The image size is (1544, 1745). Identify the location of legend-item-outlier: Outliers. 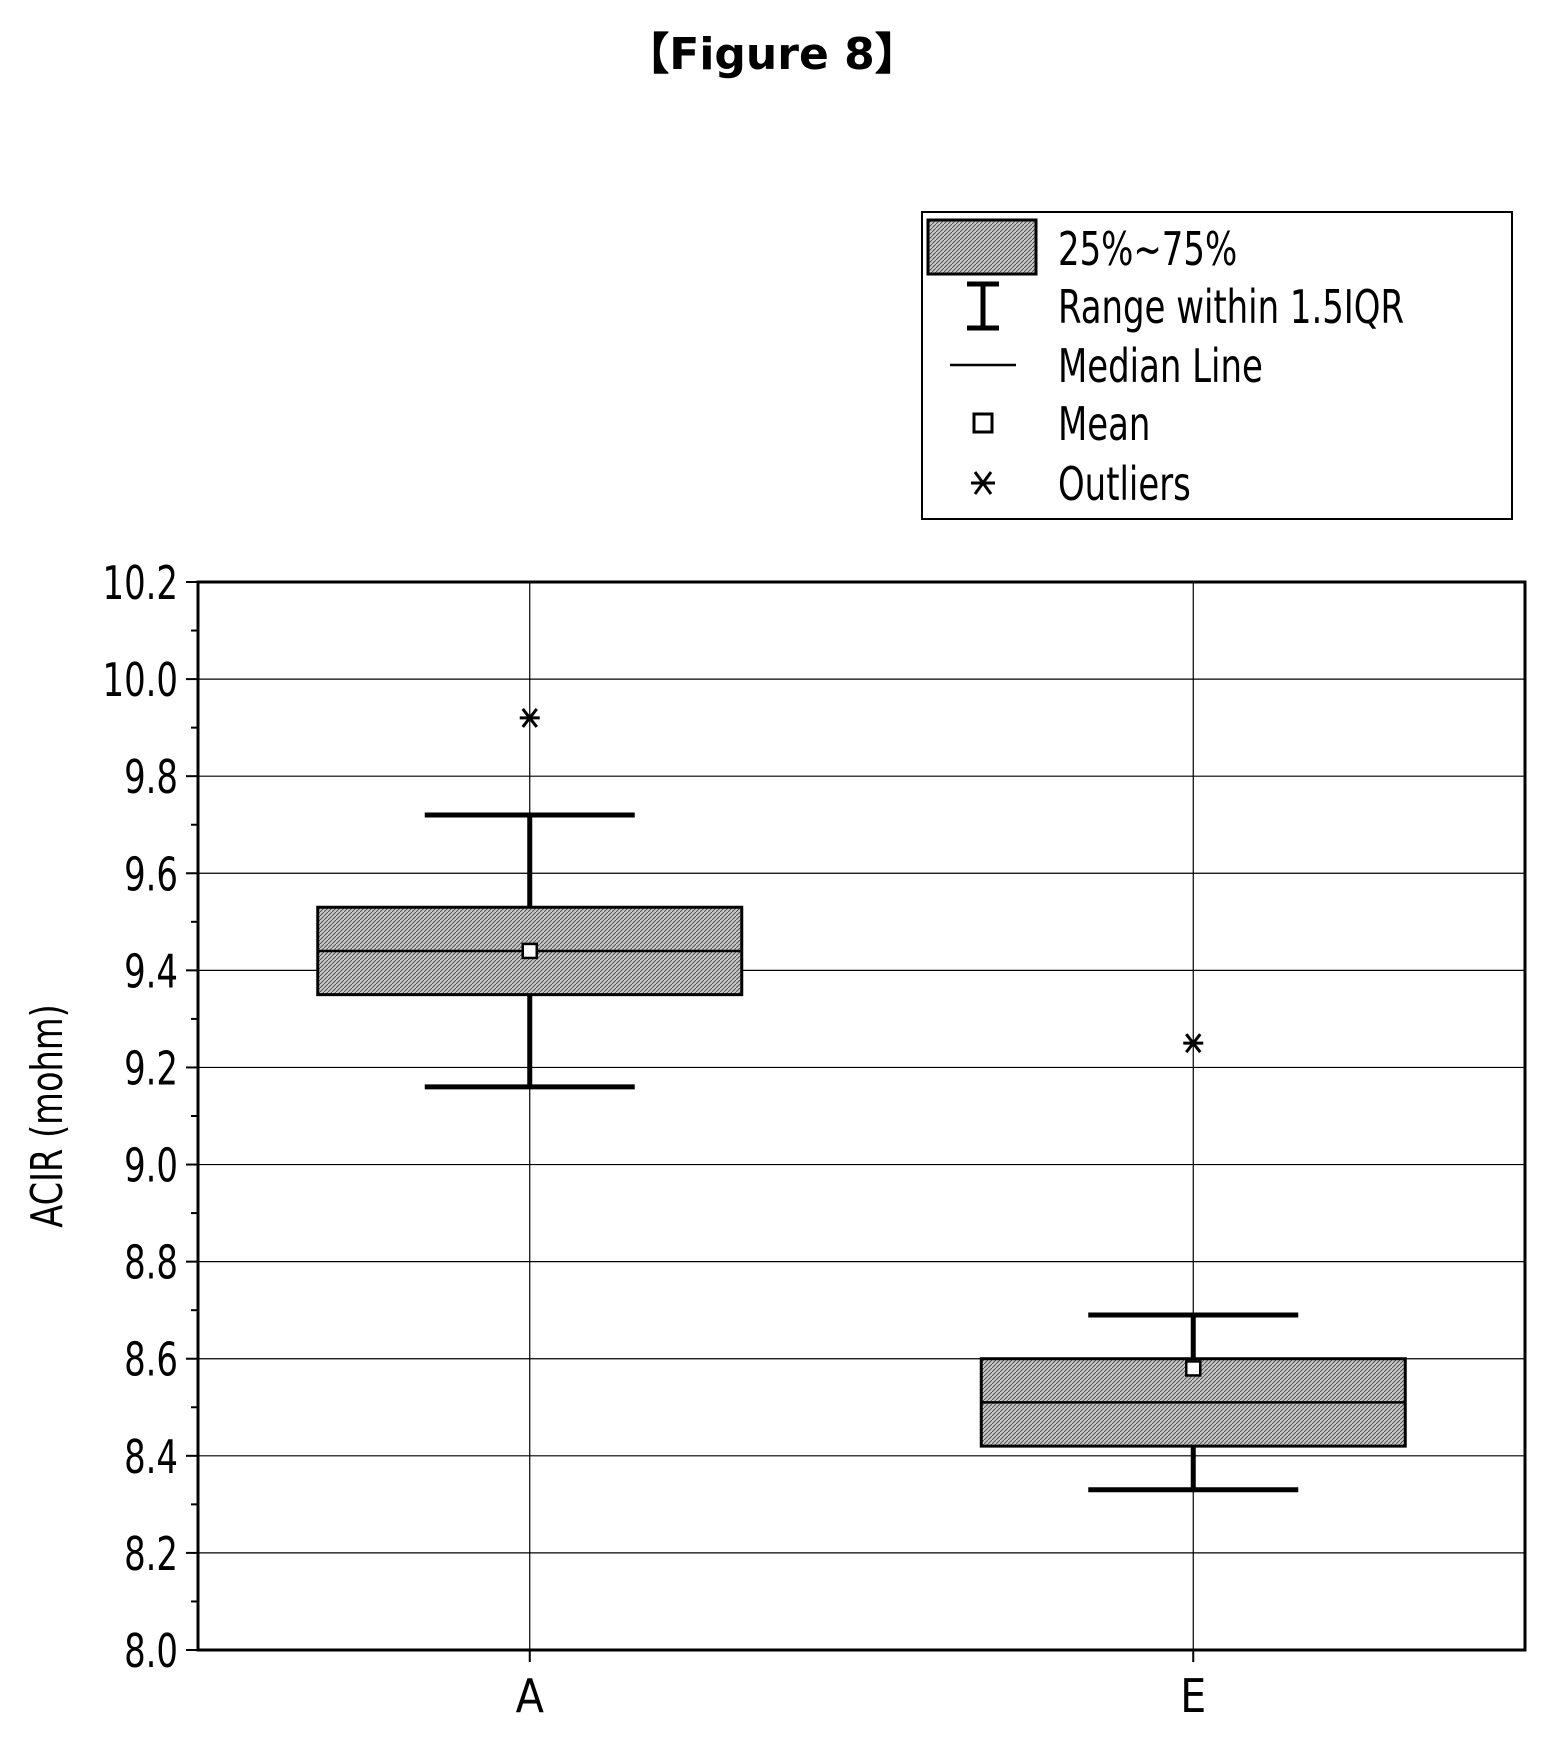
(1081, 484).